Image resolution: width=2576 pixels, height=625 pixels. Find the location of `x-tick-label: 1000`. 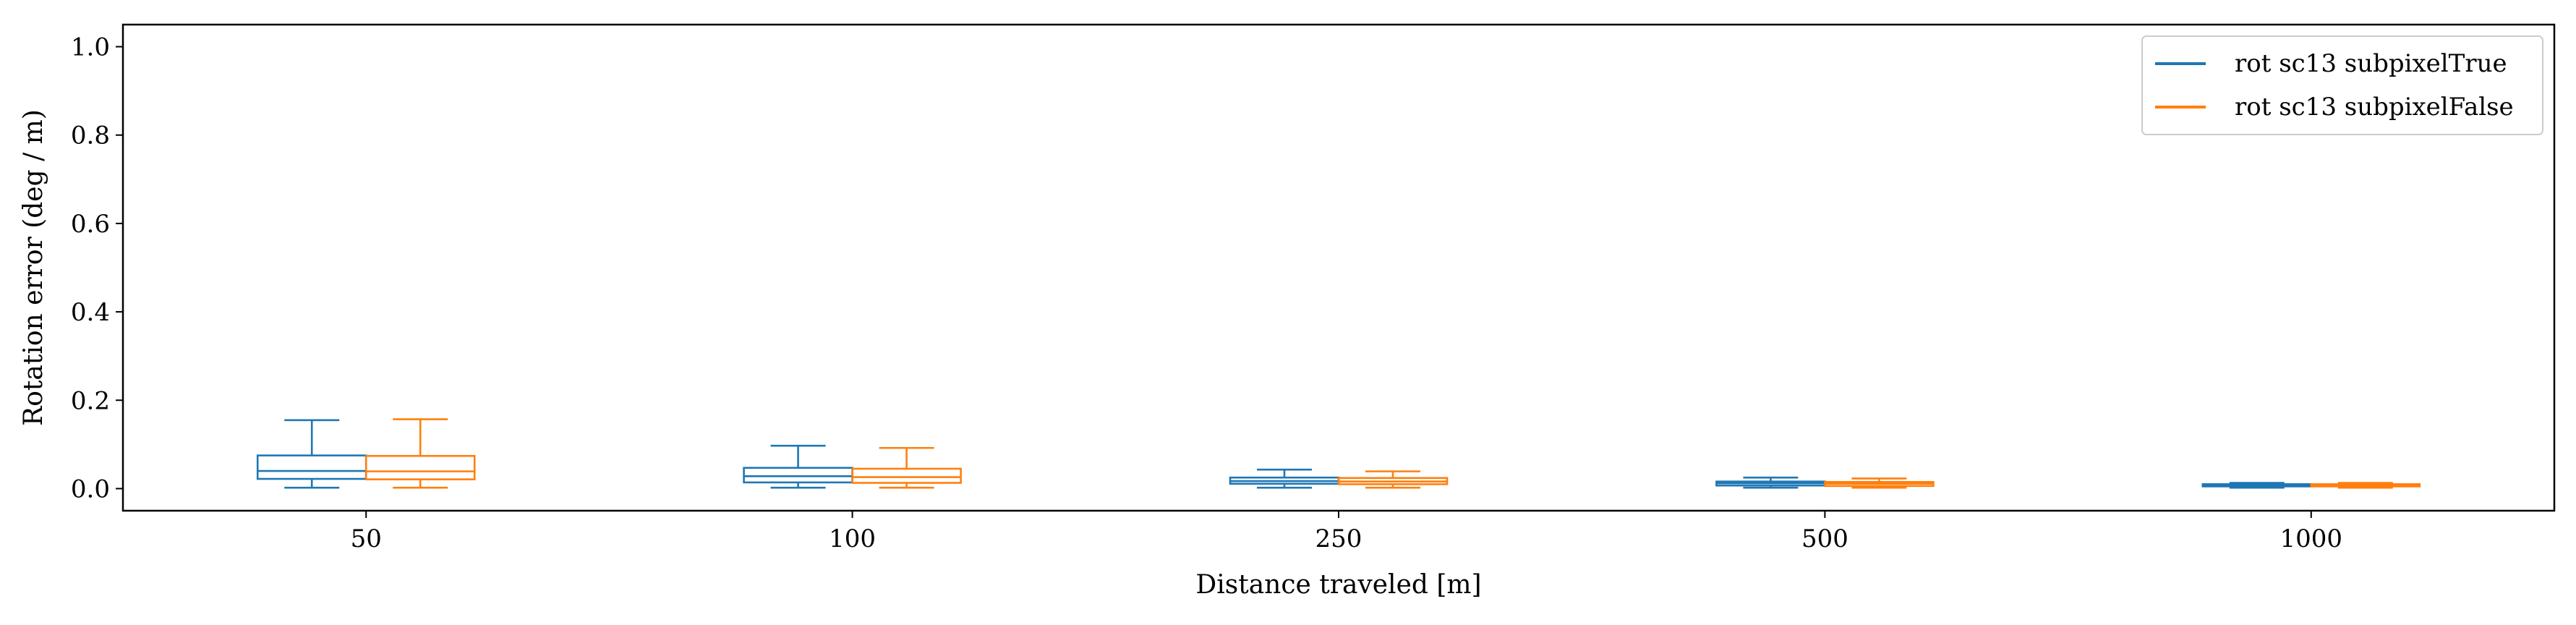

x-tick-label: 1000 is located at coordinates (2311, 538).